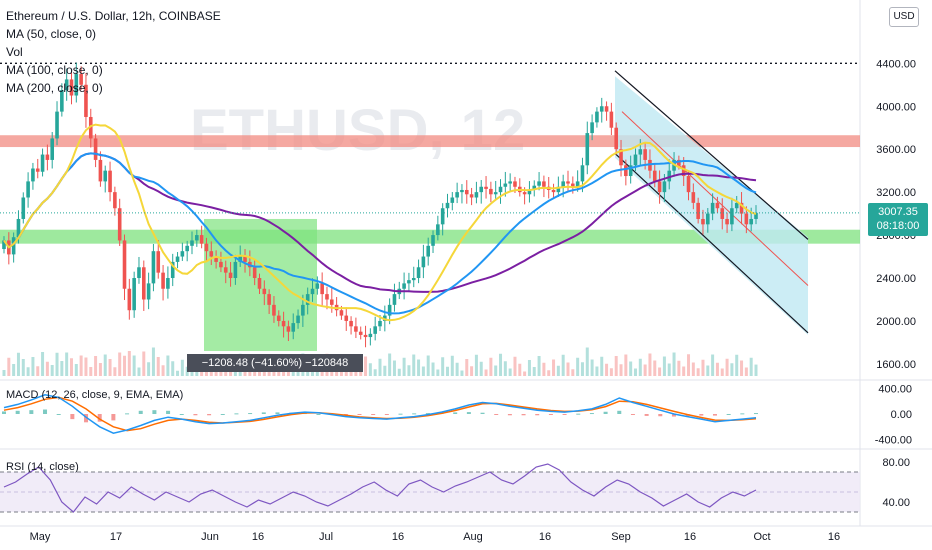  I want to click on indicator-vol-label: Vol, so click(14, 52).